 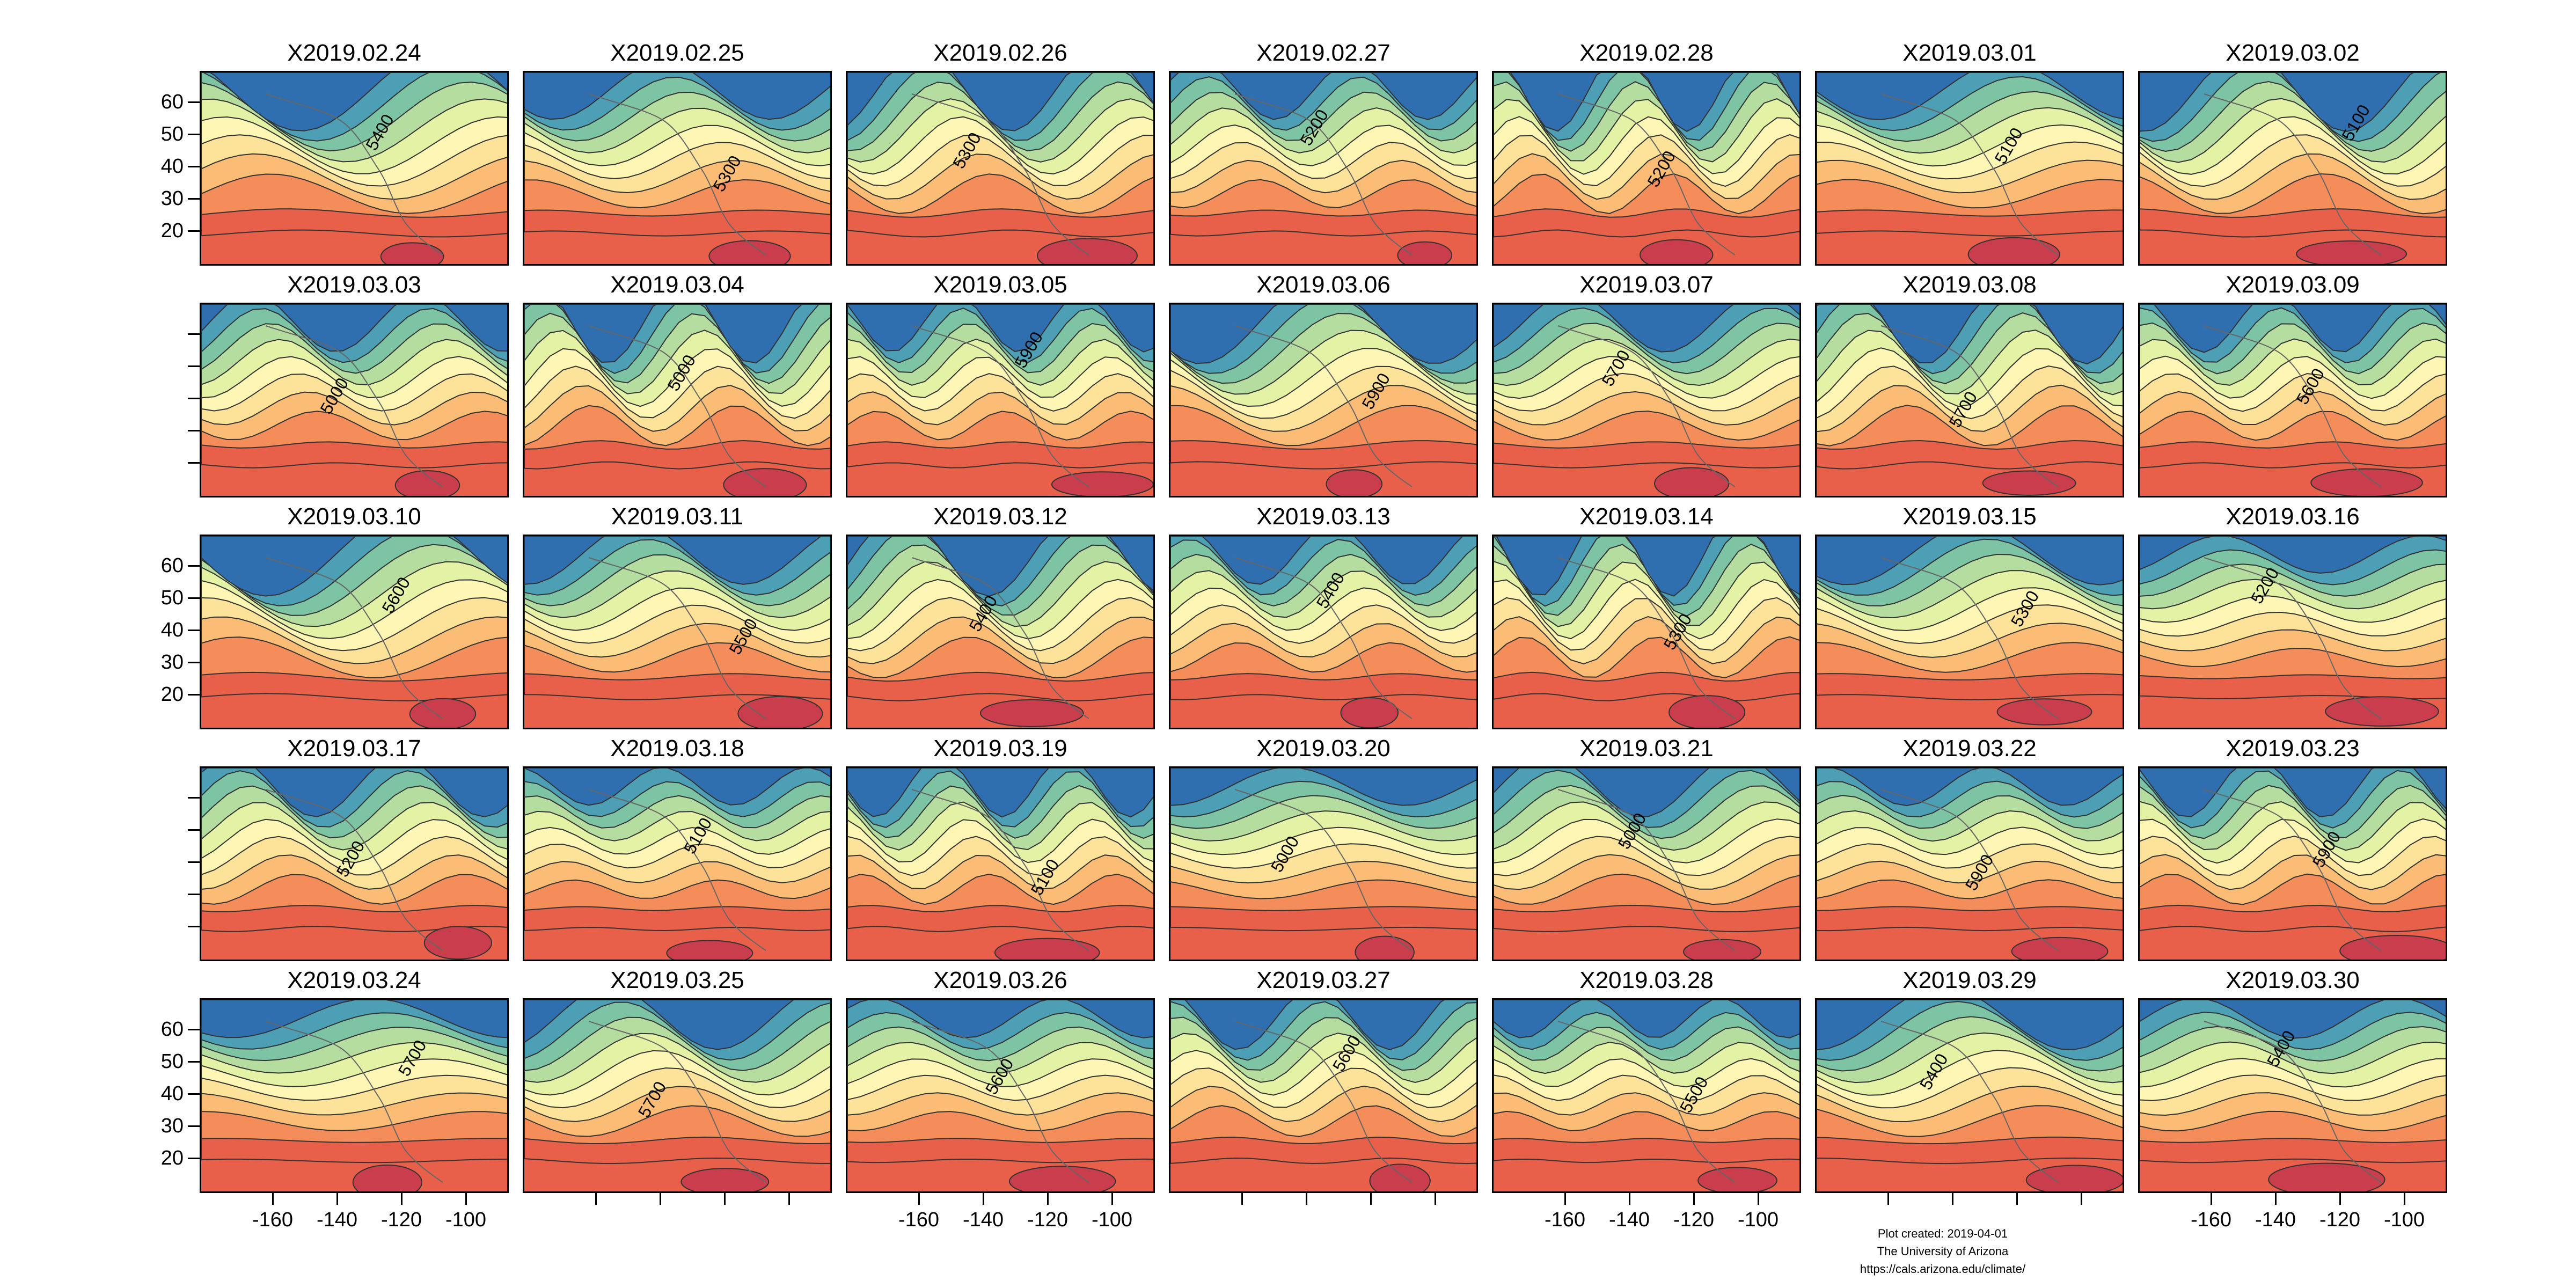 I want to click on panel-date-title: X2019.03.25, so click(x=677, y=980).